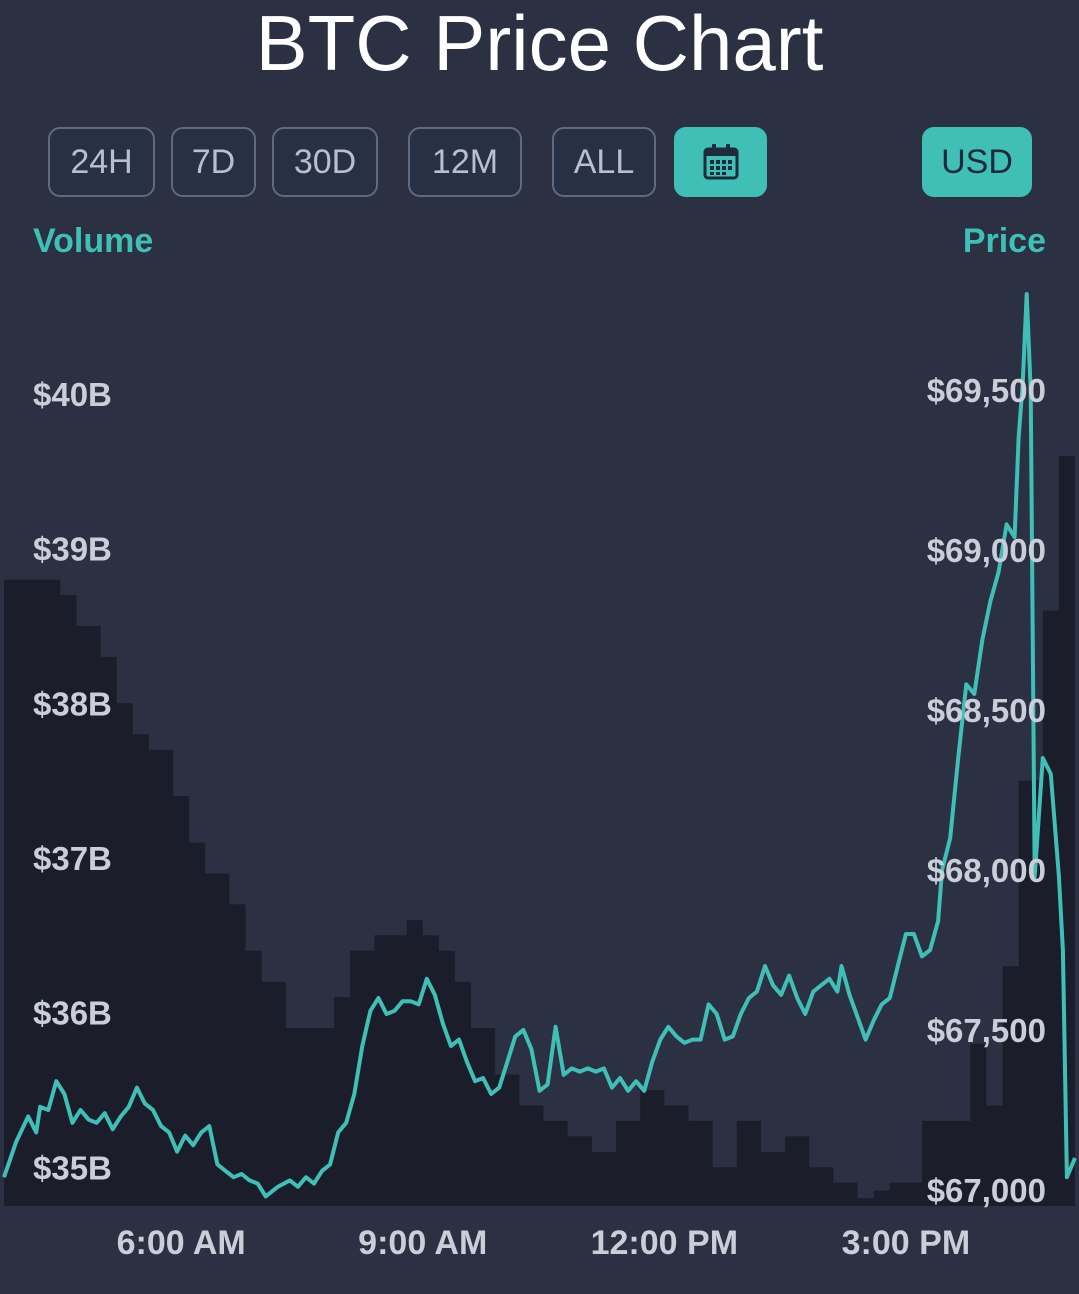  I want to click on price-tick-label: $67,000, so click(986, 1190).